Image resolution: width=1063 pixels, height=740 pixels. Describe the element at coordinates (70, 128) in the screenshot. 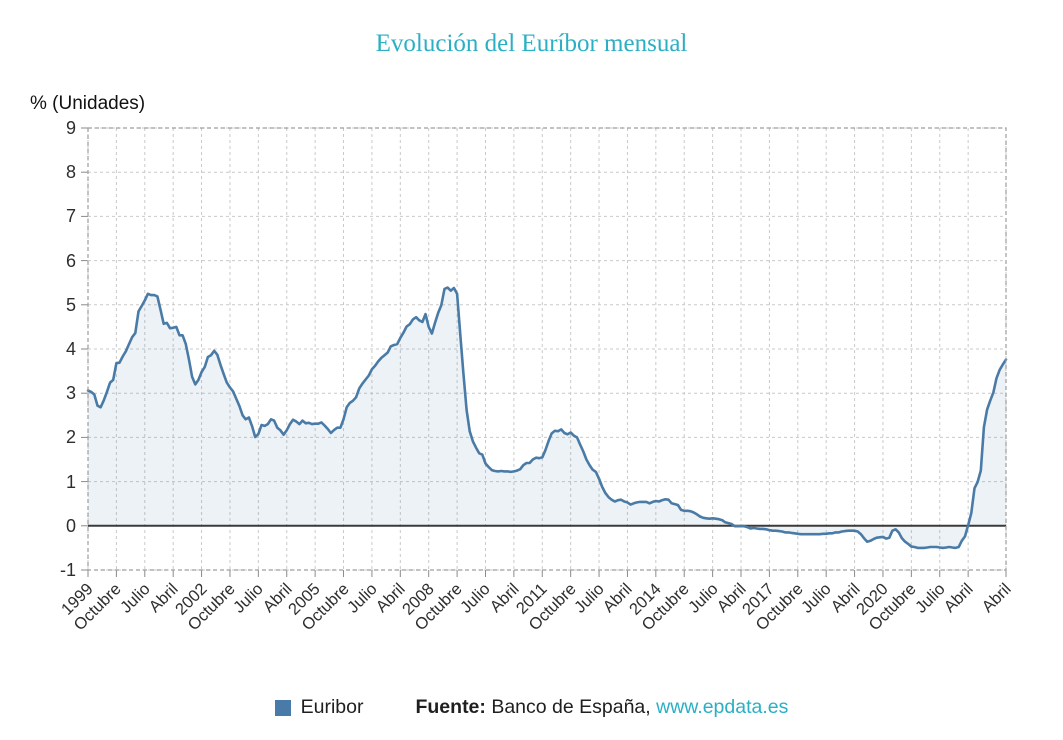

I see `y-axis-label: 9` at that location.